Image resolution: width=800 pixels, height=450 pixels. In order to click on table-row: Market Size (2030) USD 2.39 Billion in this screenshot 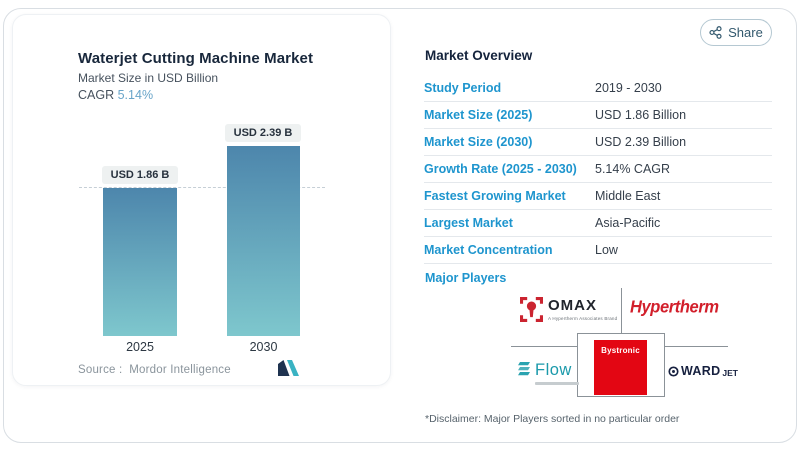, I will do `click(598, 142)`.